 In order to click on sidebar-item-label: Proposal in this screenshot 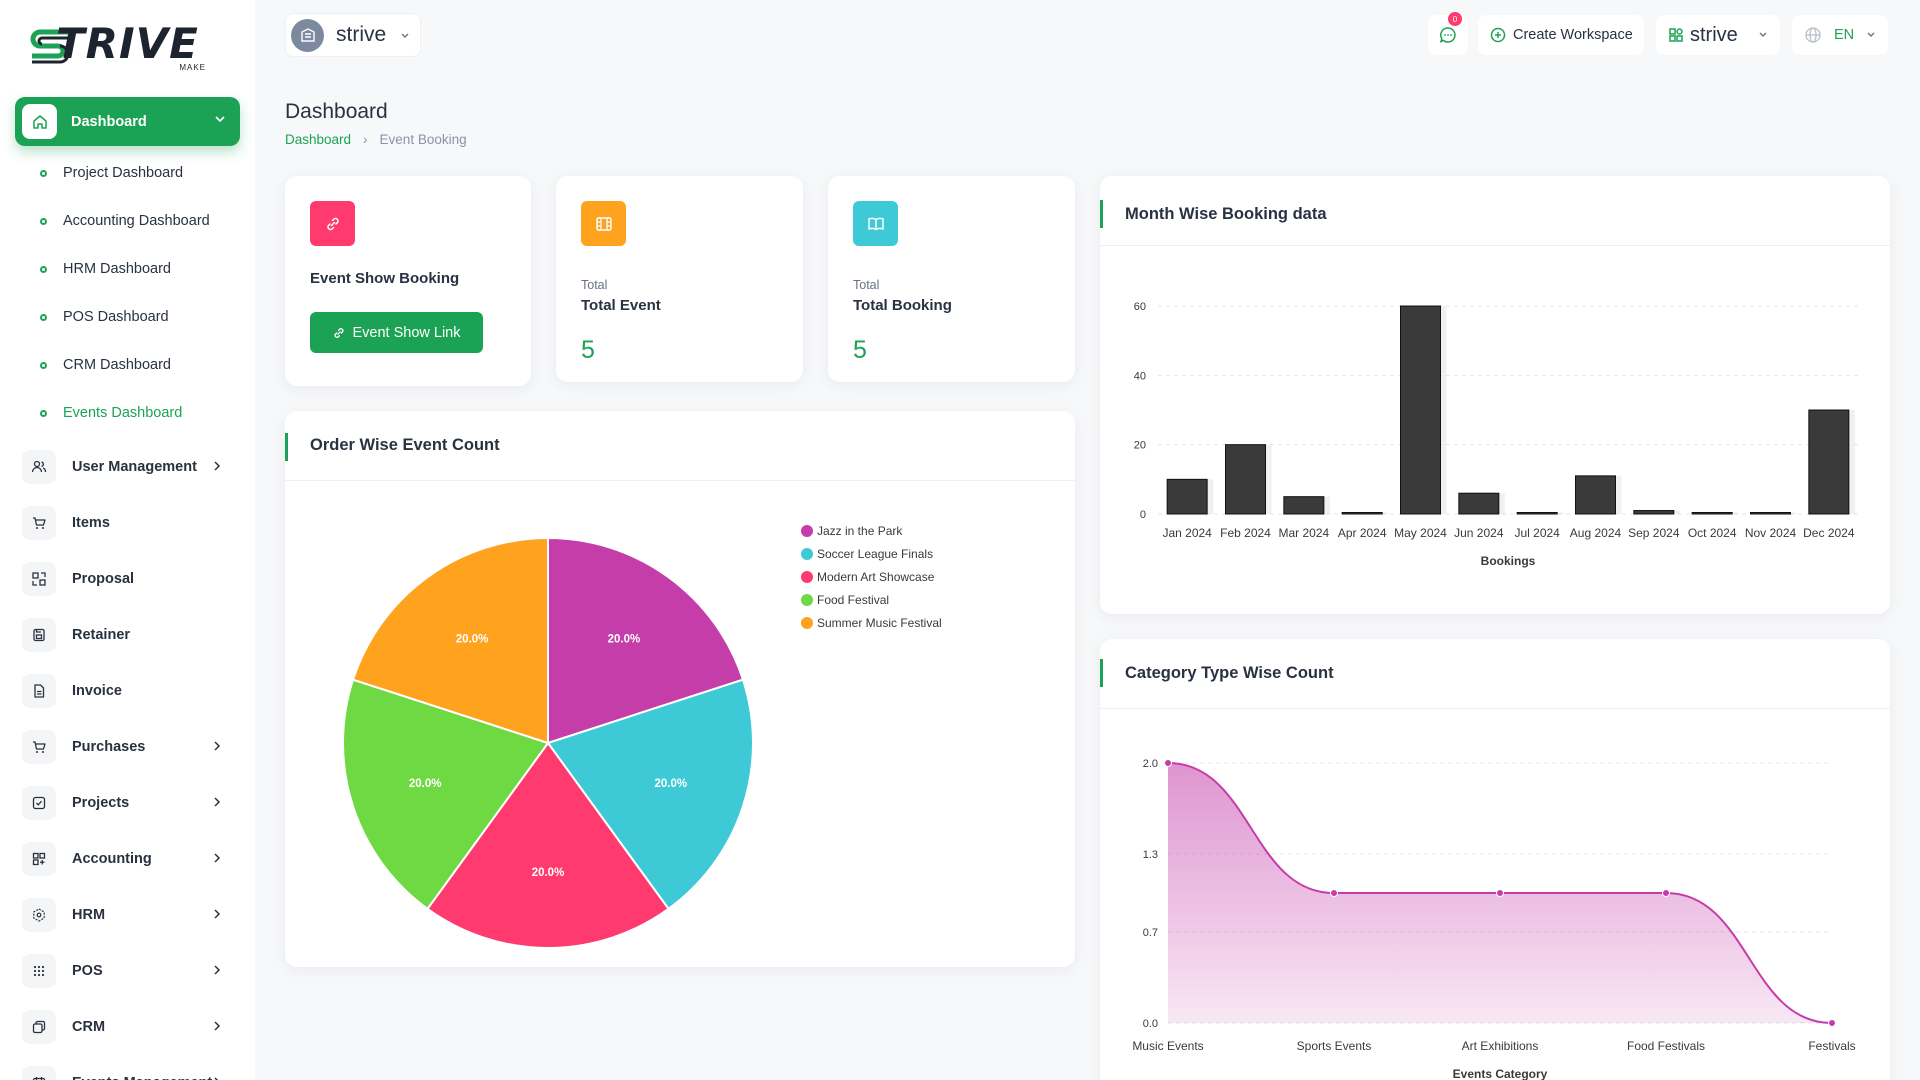, I will do `click(103, 579)`.